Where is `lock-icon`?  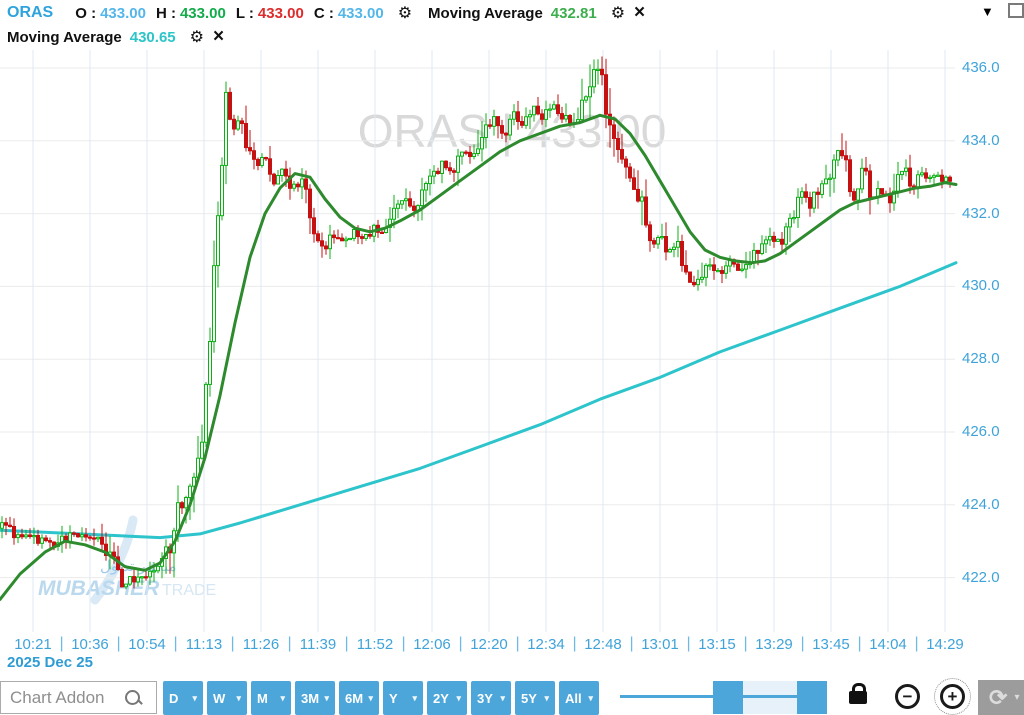 lock-icon is located at coordinates (858, 693).